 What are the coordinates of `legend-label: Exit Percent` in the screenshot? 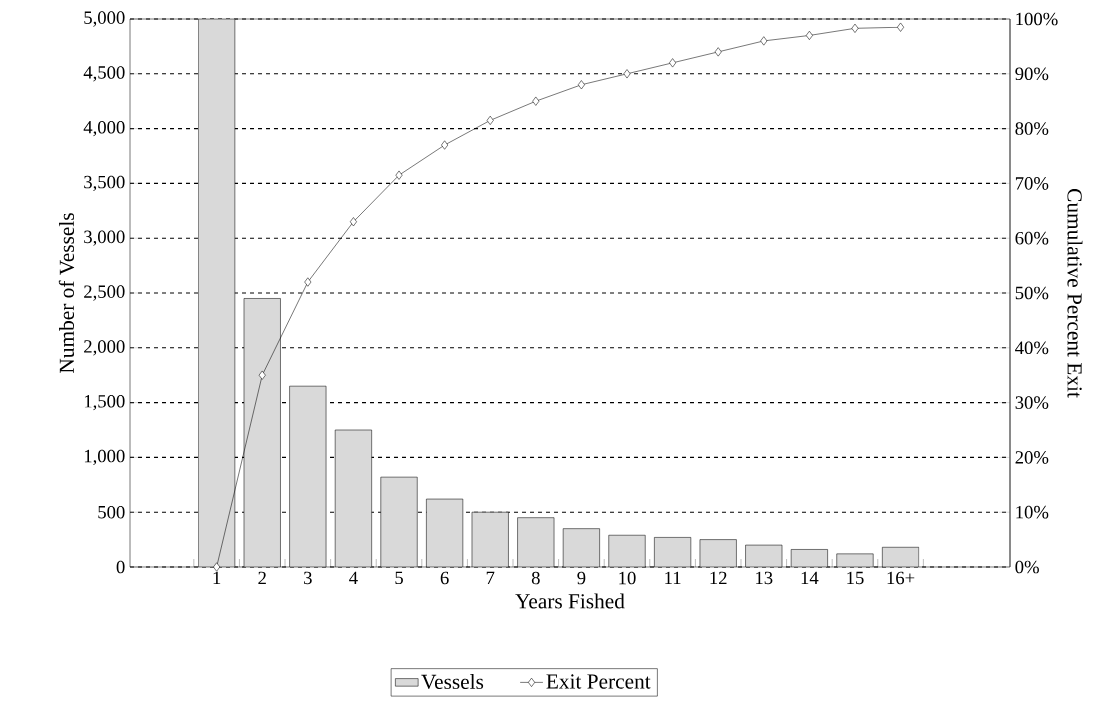 It's located at (598, 681).